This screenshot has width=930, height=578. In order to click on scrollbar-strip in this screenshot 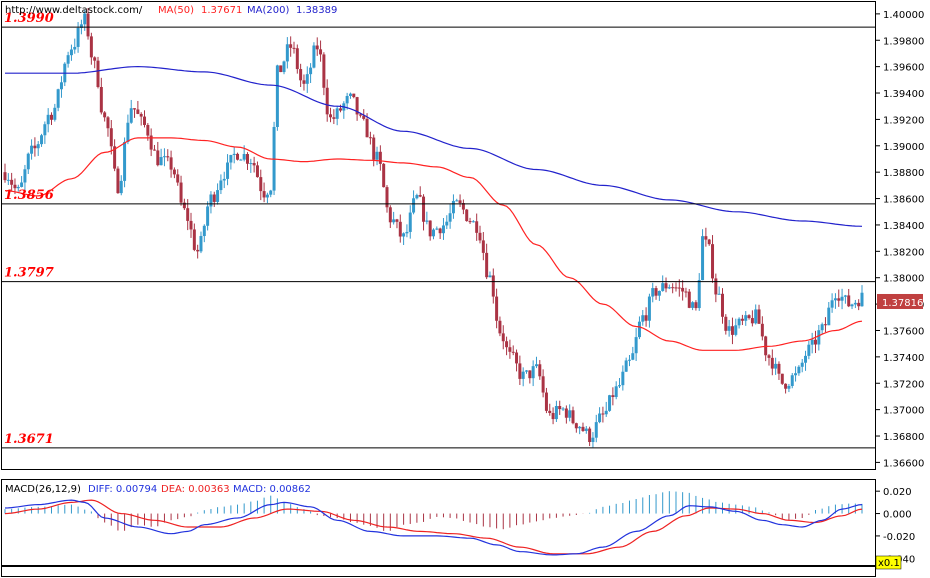, I will do `click(438, 571)`.